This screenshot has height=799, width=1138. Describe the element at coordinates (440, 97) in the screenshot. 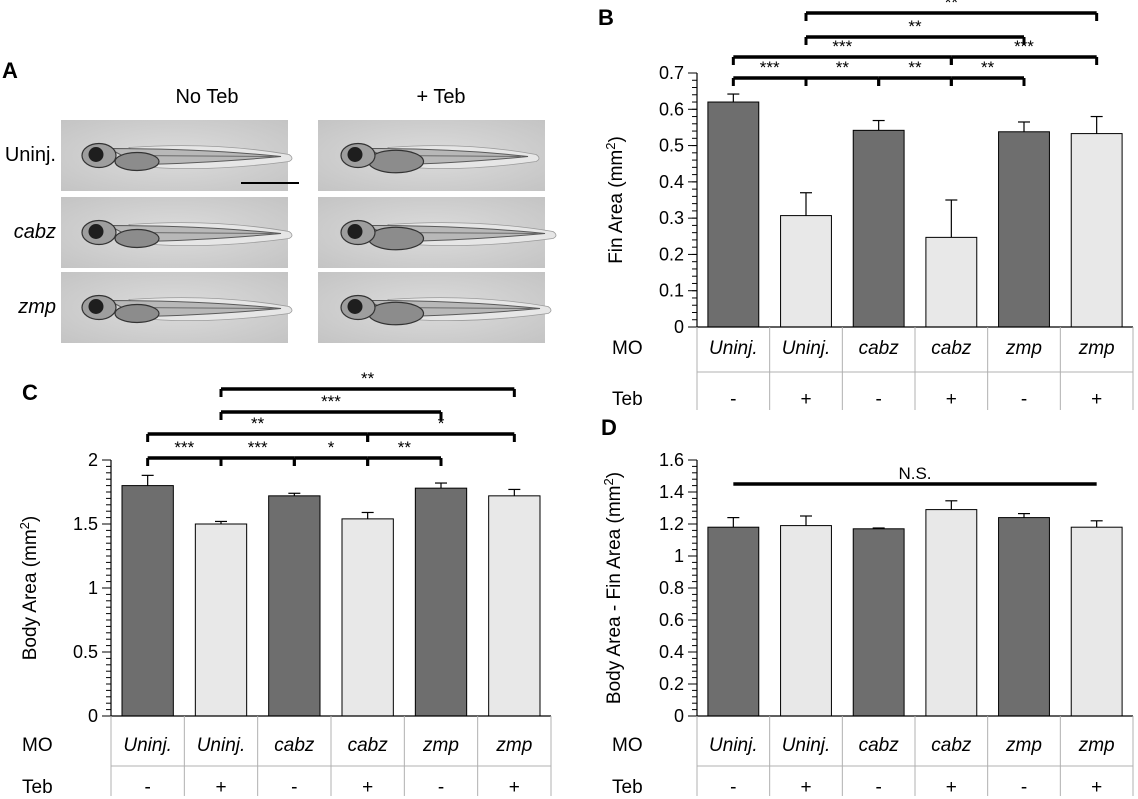

I see `column-header-plus-teb: + Teb` at that location.